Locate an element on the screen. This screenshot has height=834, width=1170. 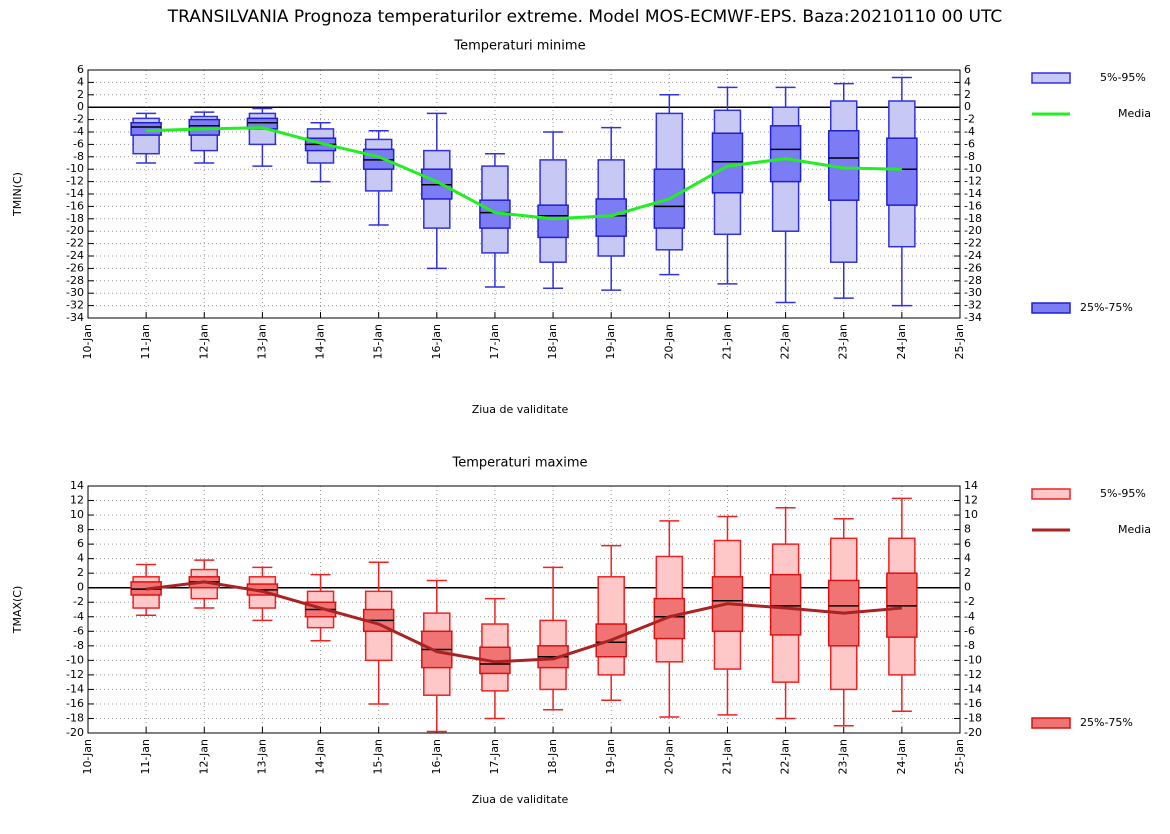
x-tick-label: 25-Jan is located at coordinates (959, 757).